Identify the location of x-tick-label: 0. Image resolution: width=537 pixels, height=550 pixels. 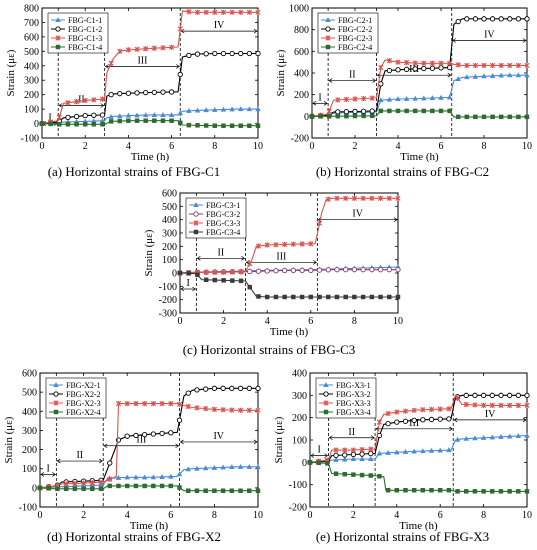
(310, 515).